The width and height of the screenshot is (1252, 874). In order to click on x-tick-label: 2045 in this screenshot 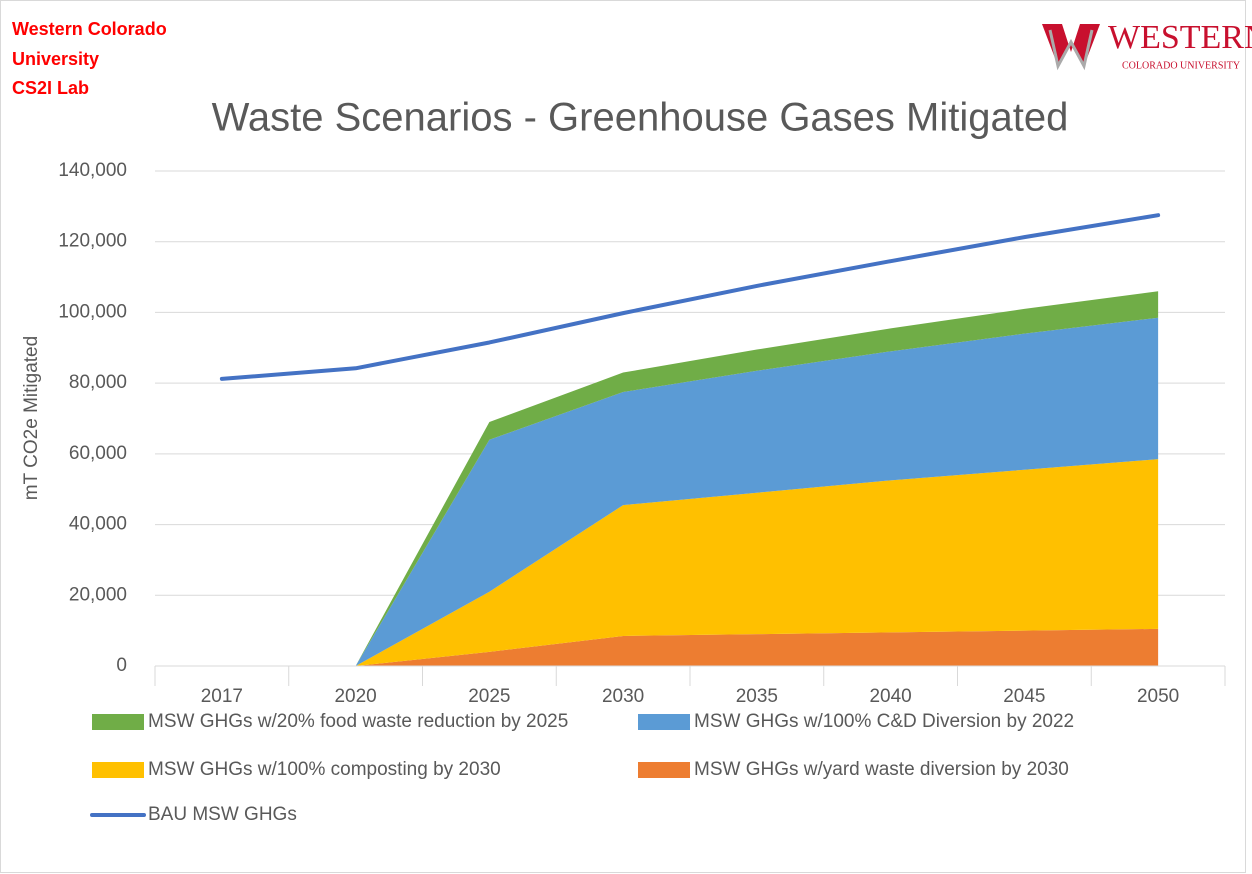, I will do `click(1024, 696)`.